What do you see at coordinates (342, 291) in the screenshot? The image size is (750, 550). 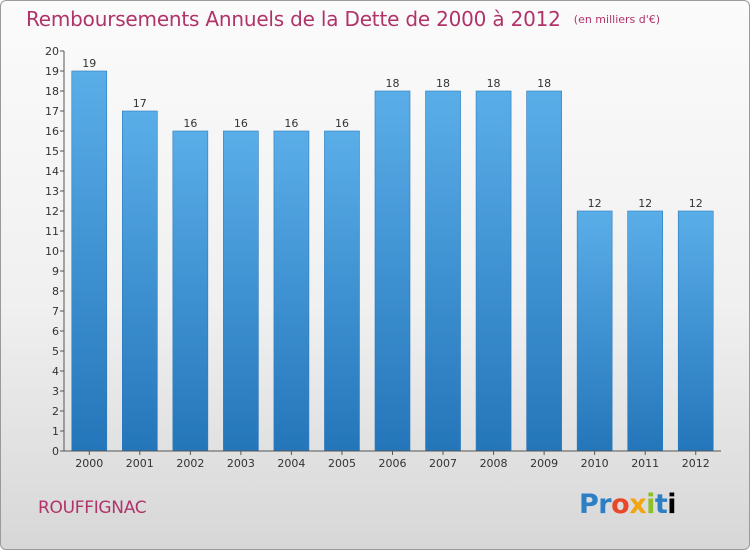 I see `bar-2005` at bounding box center [342, 291].